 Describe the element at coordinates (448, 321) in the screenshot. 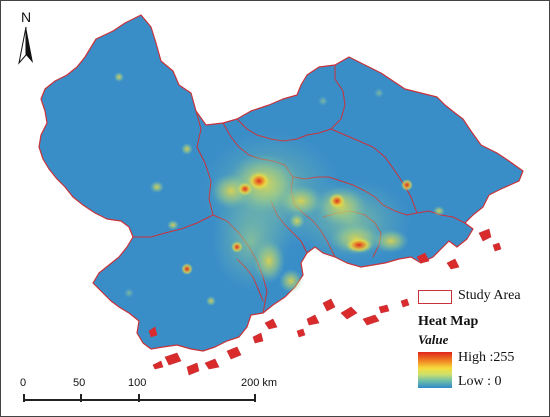

I see `legend-title: Heat Map` at that location.